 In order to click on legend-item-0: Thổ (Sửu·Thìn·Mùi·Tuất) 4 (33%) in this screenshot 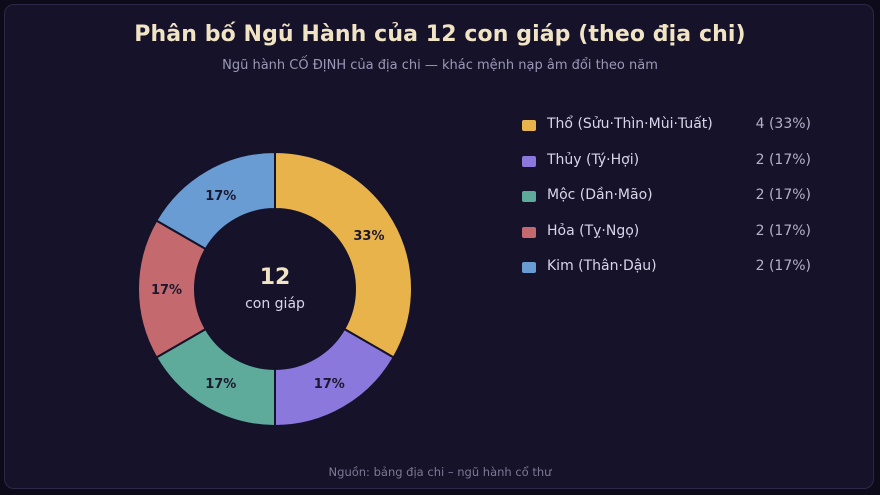, I will do `click(668, 132)`.